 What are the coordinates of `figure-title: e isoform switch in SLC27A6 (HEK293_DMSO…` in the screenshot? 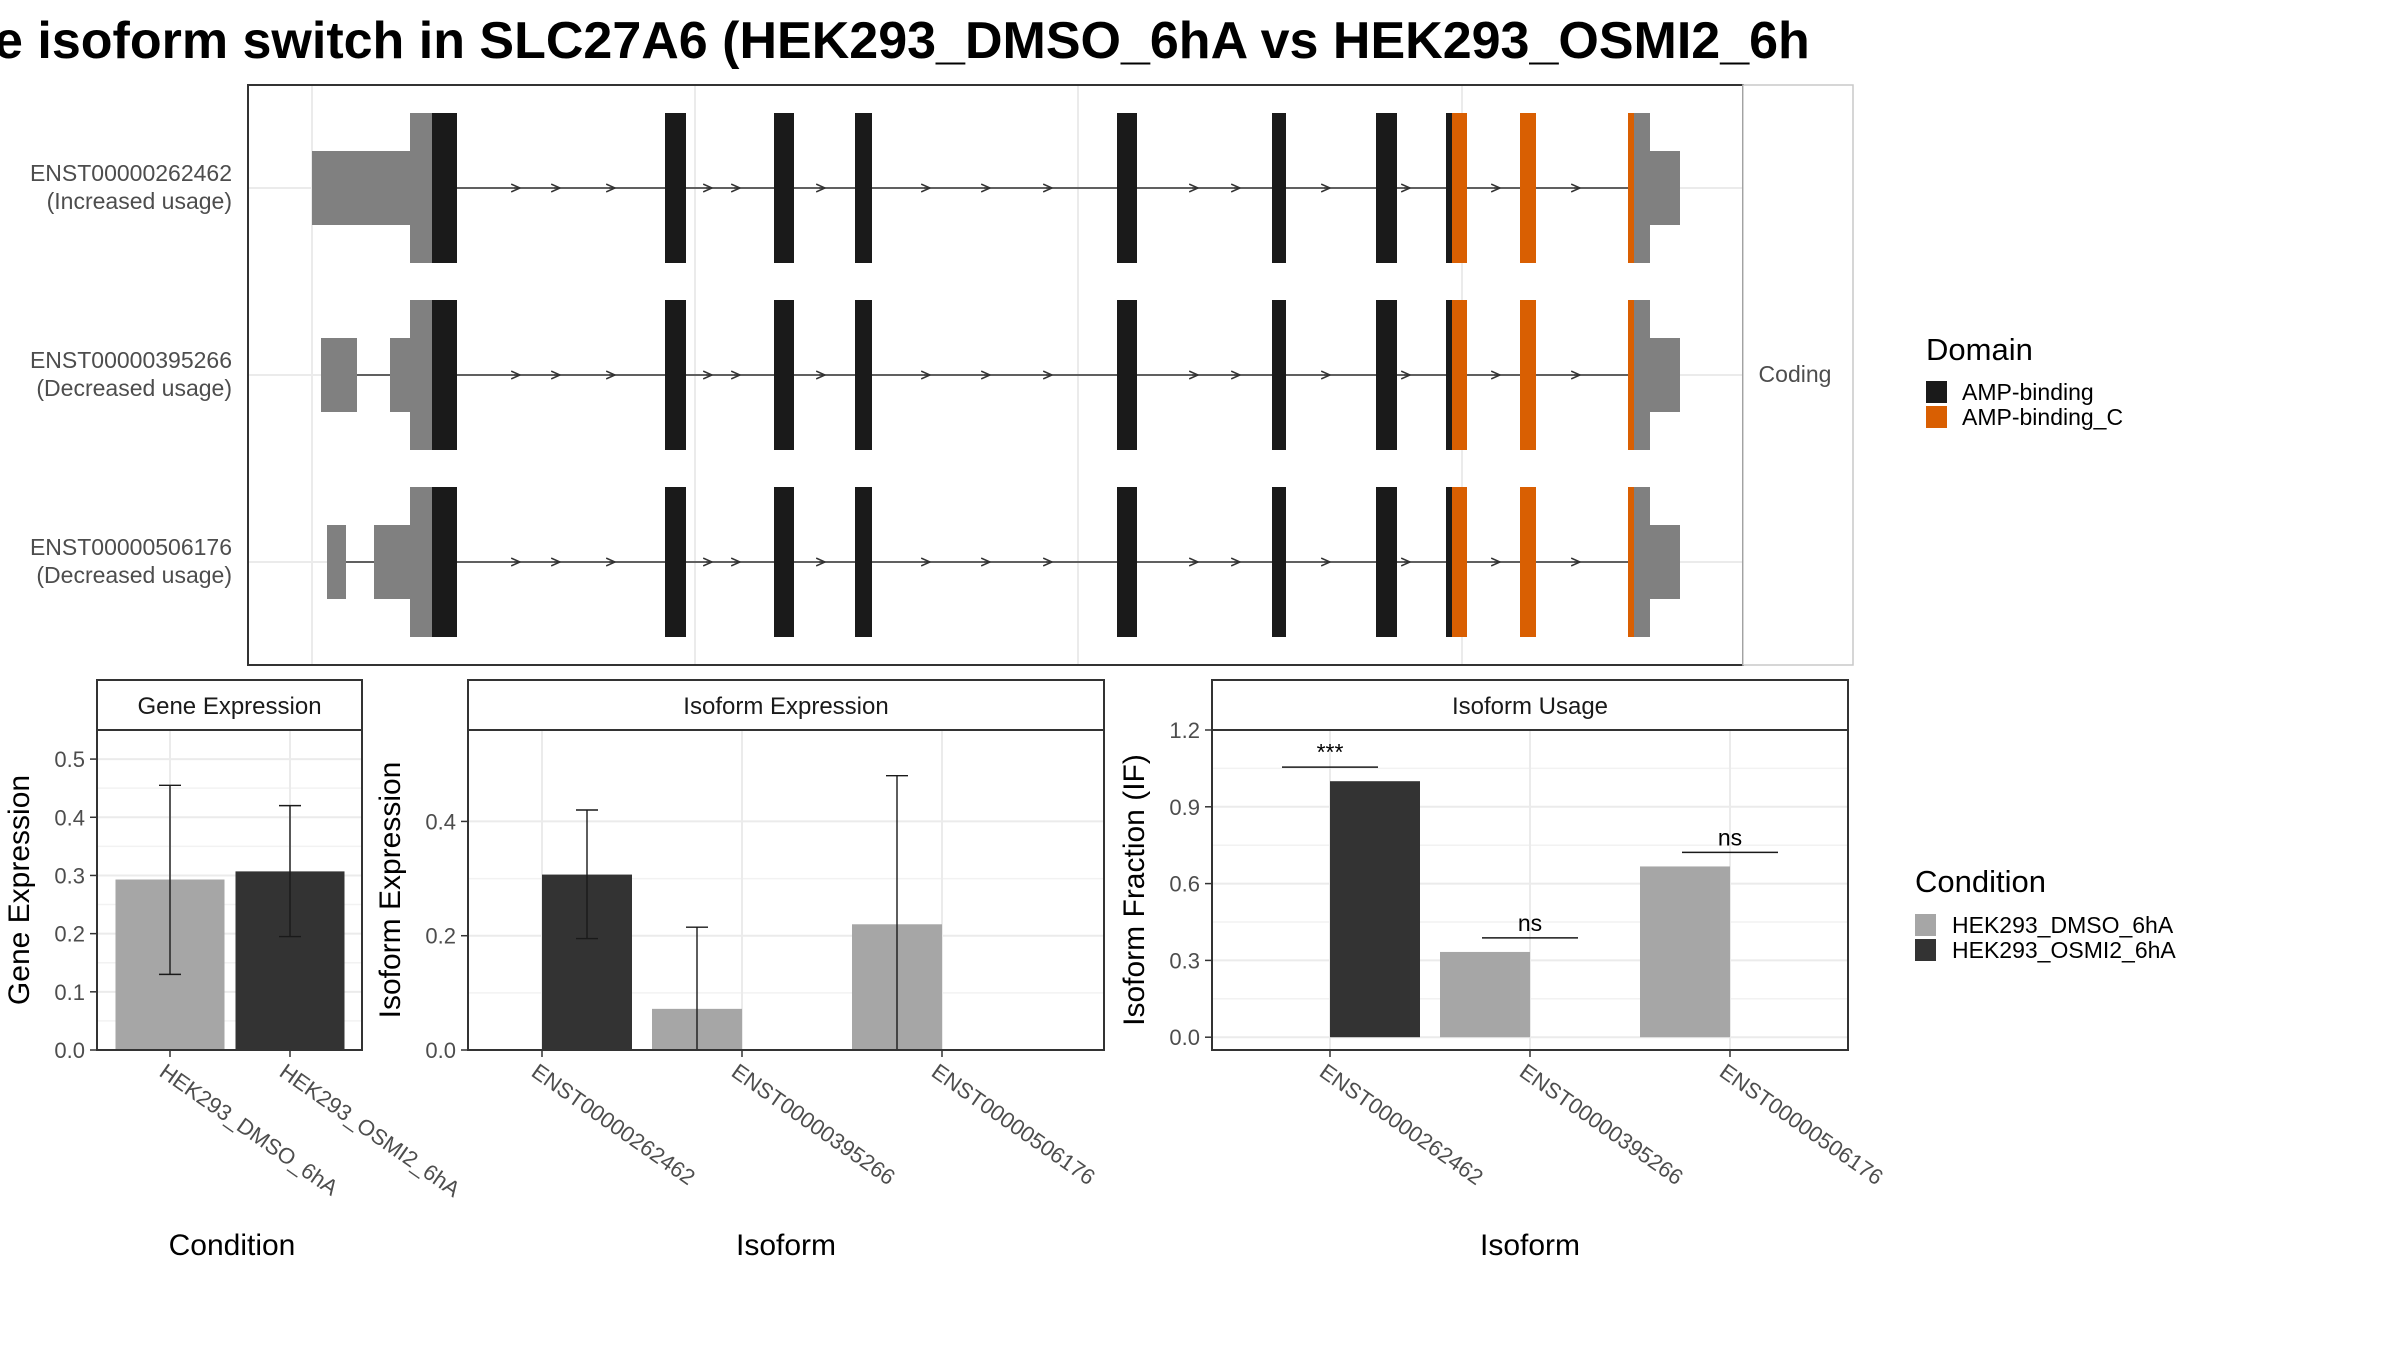 It's located at (905, 41).